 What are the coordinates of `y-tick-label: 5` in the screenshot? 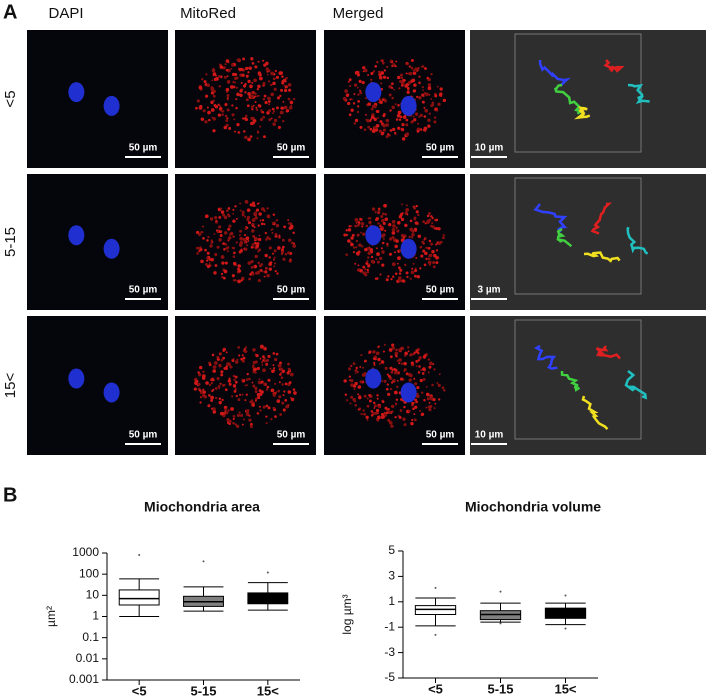 It's located at (391, 550).